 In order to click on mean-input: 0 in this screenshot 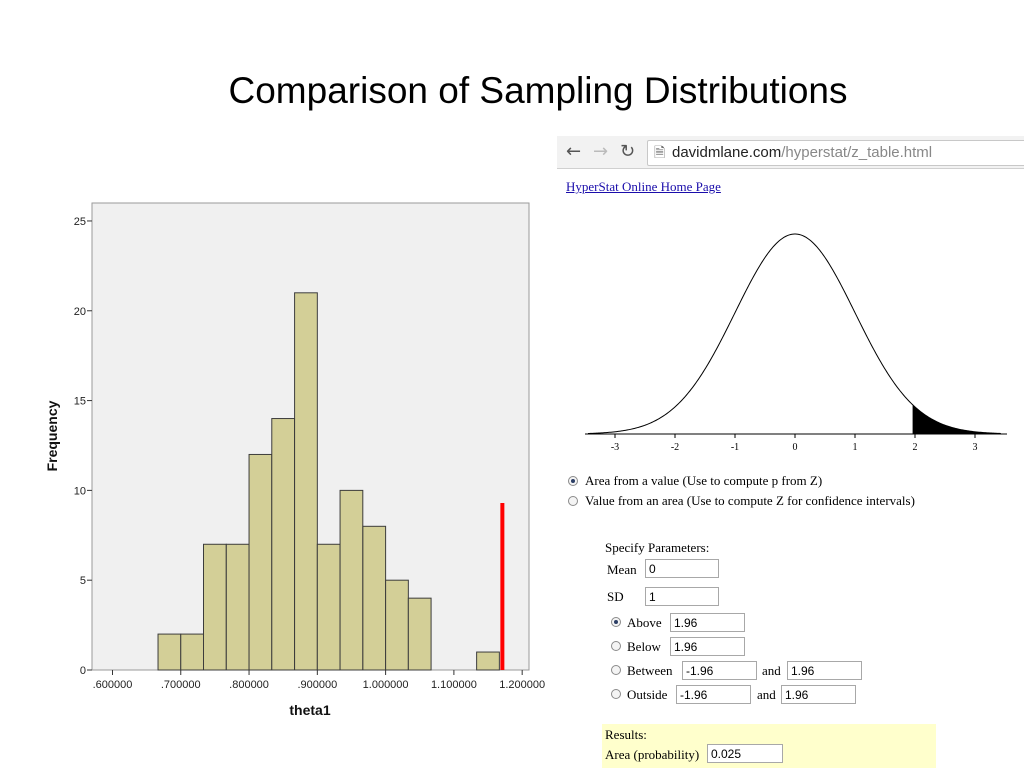, I will do `click(682, 568)`.